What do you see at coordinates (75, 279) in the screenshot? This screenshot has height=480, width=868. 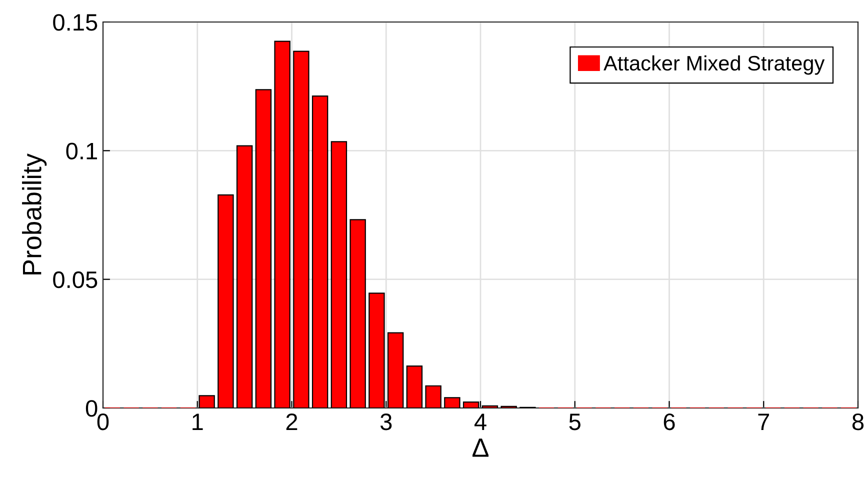 I see `y-tick-label: 0.05` at bounding box center [75, 279].